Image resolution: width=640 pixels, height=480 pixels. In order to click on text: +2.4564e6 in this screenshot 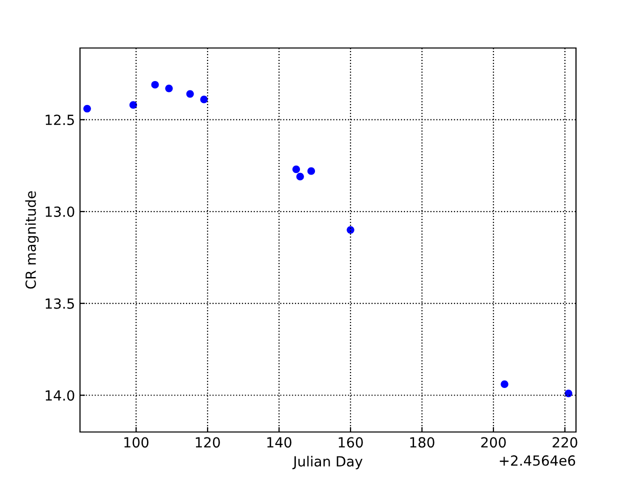, I will do `click(538, 460)`.